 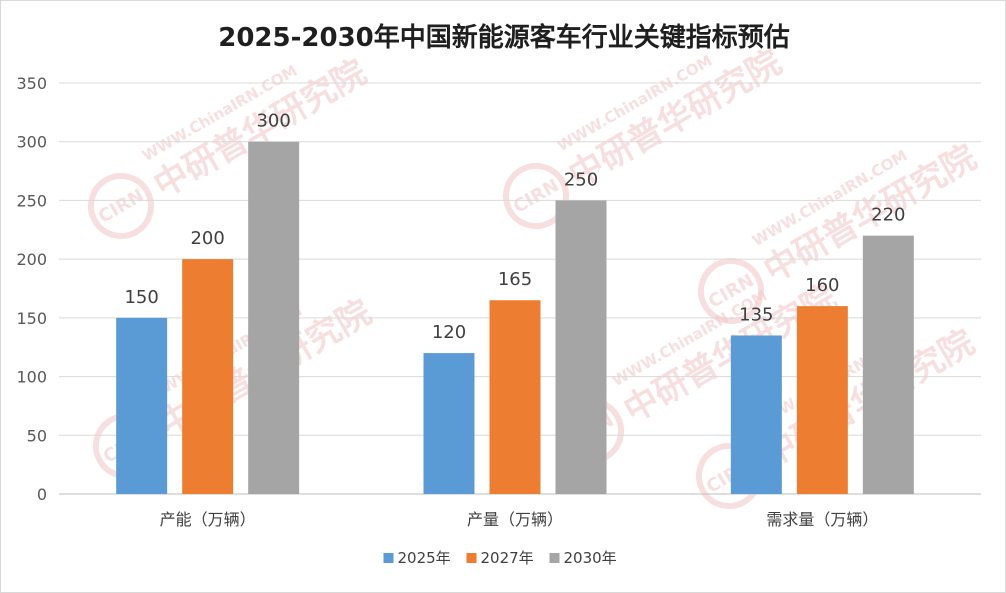 What do you see at coordinates (31, 377) in the screenshot?
I see `y-tick-label: 100` at bounding box center [31, 377].